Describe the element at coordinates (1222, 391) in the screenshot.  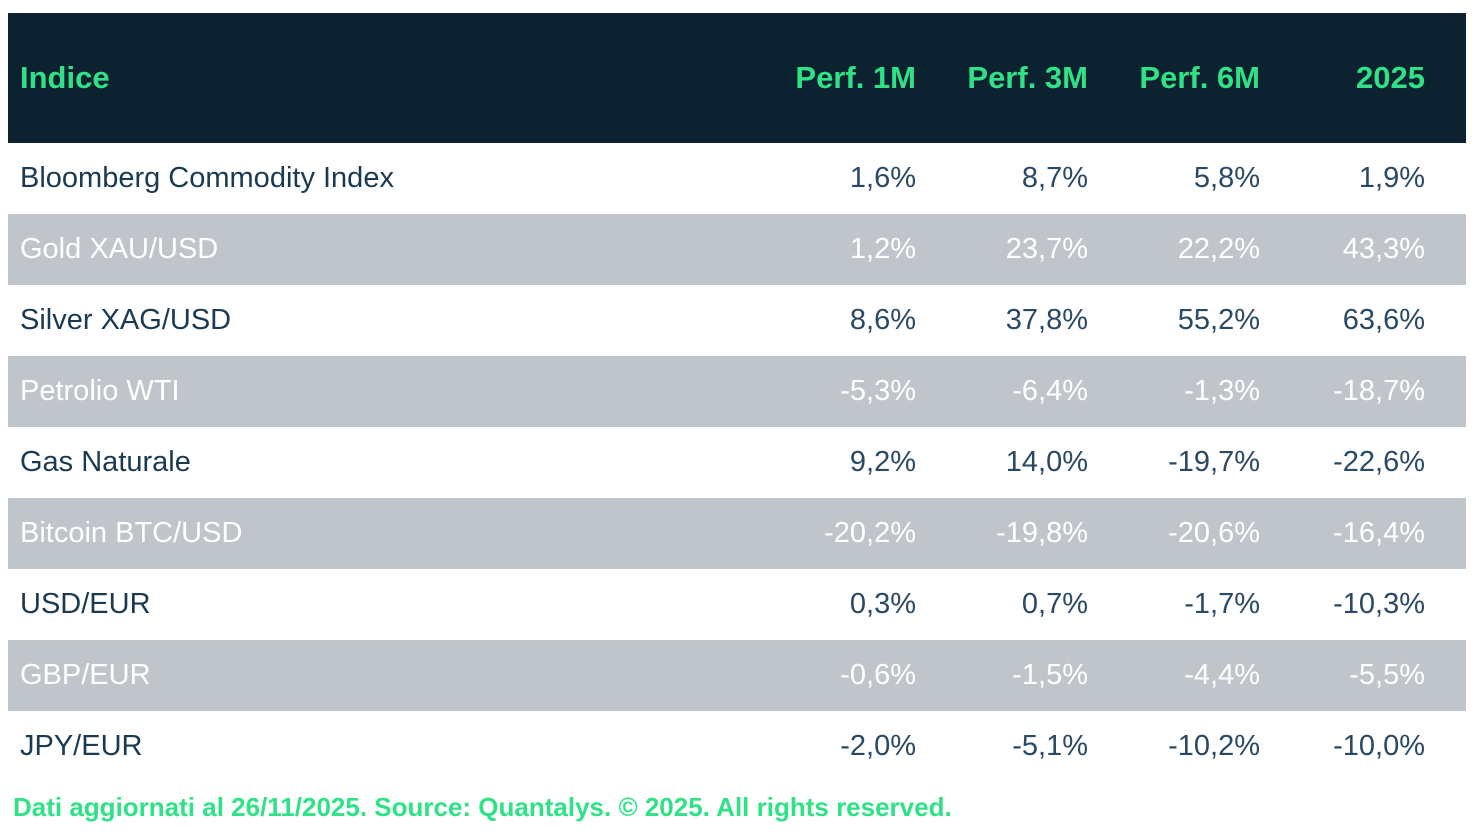
I see `cell-perf-6m: -1,3%` at that location.